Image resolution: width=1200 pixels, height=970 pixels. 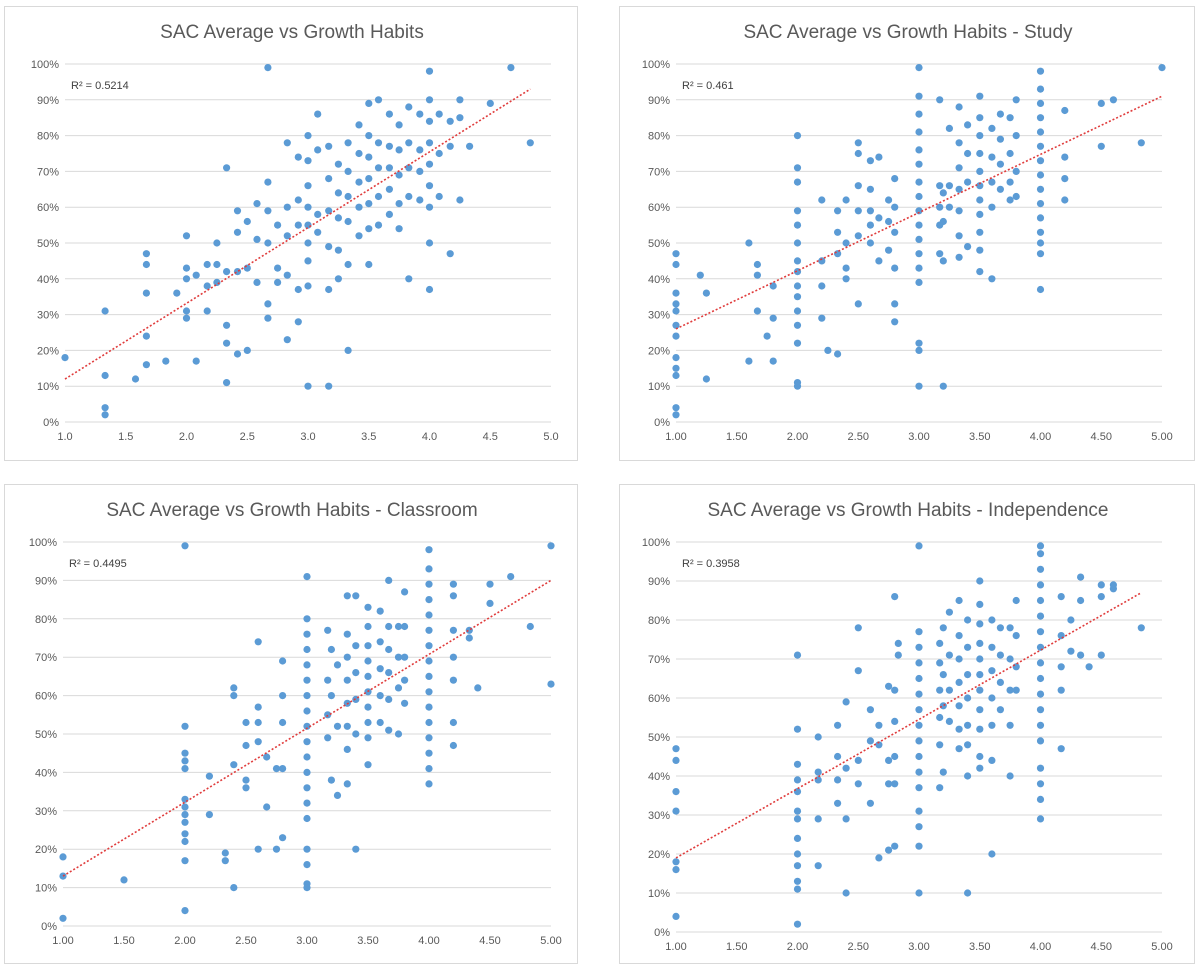 I want to click on chart-0-y-tick-label: 30%, so click(x=48, y=316).